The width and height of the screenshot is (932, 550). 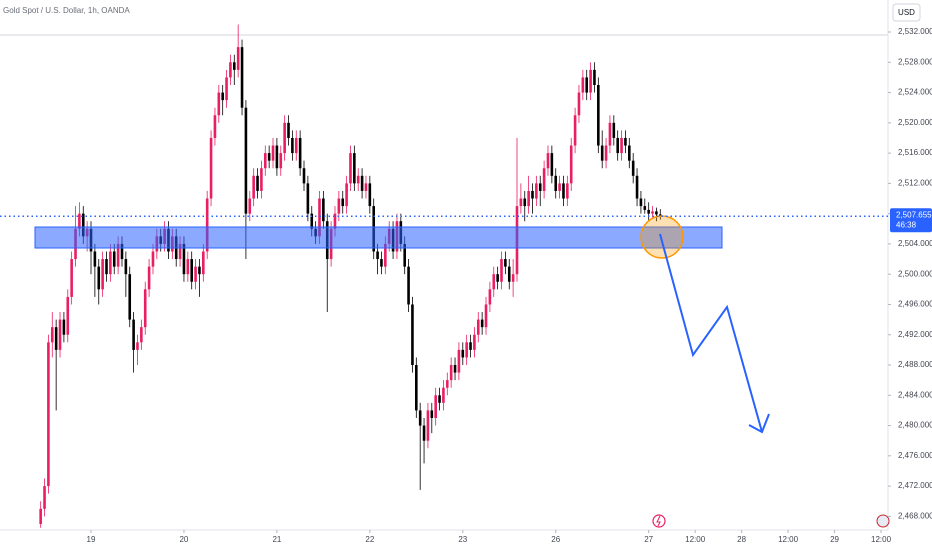 What do you see at coordinates (555, 539) in the screenshot?
I see `x-tick-label: 26` at bounding box center [555, 539].